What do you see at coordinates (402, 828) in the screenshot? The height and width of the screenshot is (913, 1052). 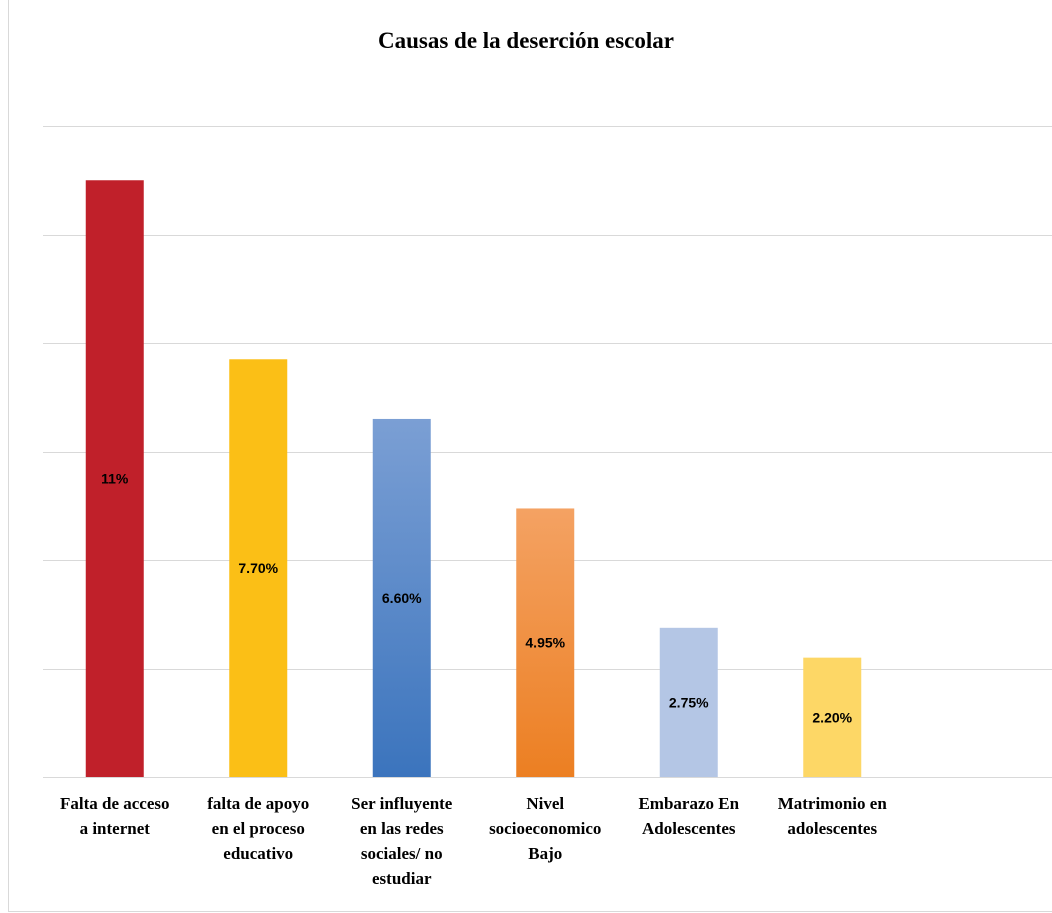 I see `category-label-line: en las redes` at bounding box center [402, 828].